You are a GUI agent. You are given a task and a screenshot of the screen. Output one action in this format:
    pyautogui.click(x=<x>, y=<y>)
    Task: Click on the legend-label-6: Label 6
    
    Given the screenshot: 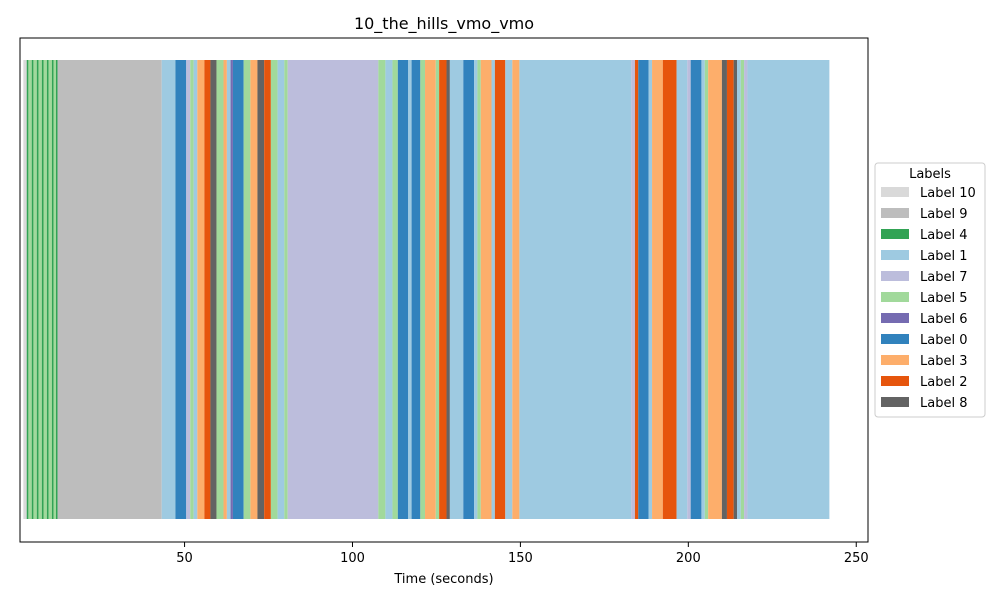 What is the action you would take?
    pyautogui.click(x=943, y=319)
    